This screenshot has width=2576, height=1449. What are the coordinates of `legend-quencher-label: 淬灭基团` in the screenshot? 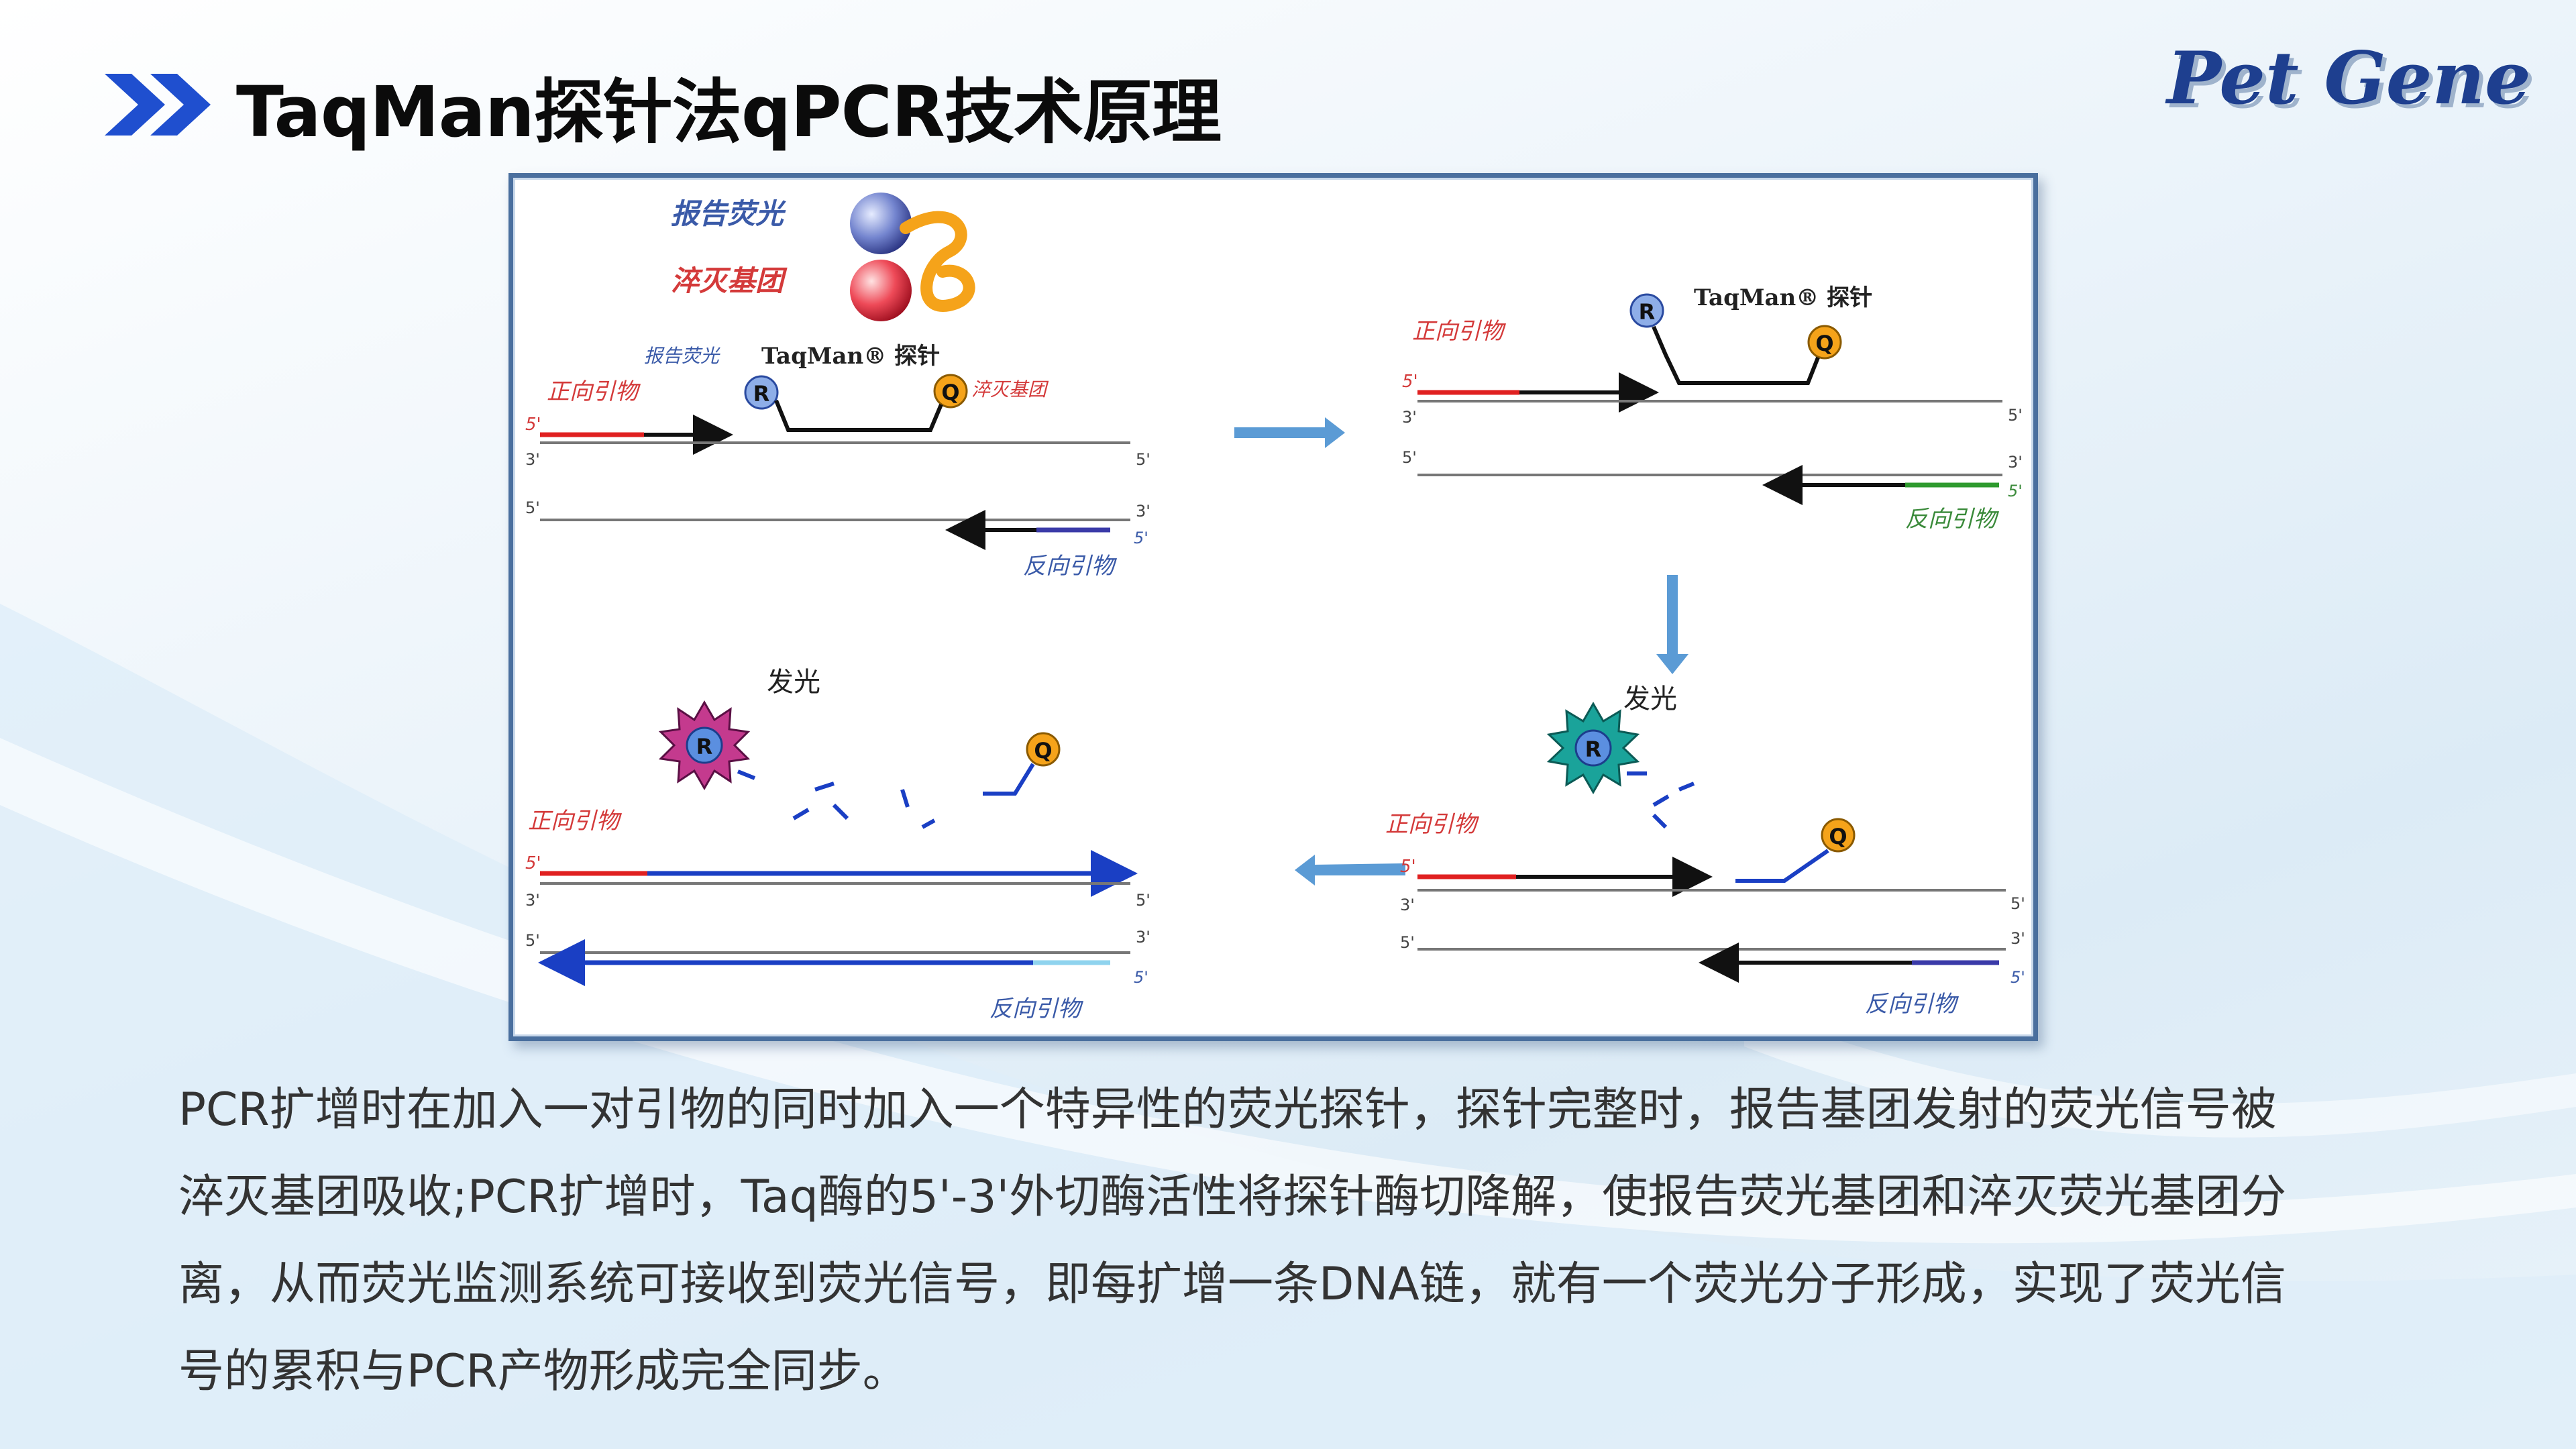 It's located at (729, 280).